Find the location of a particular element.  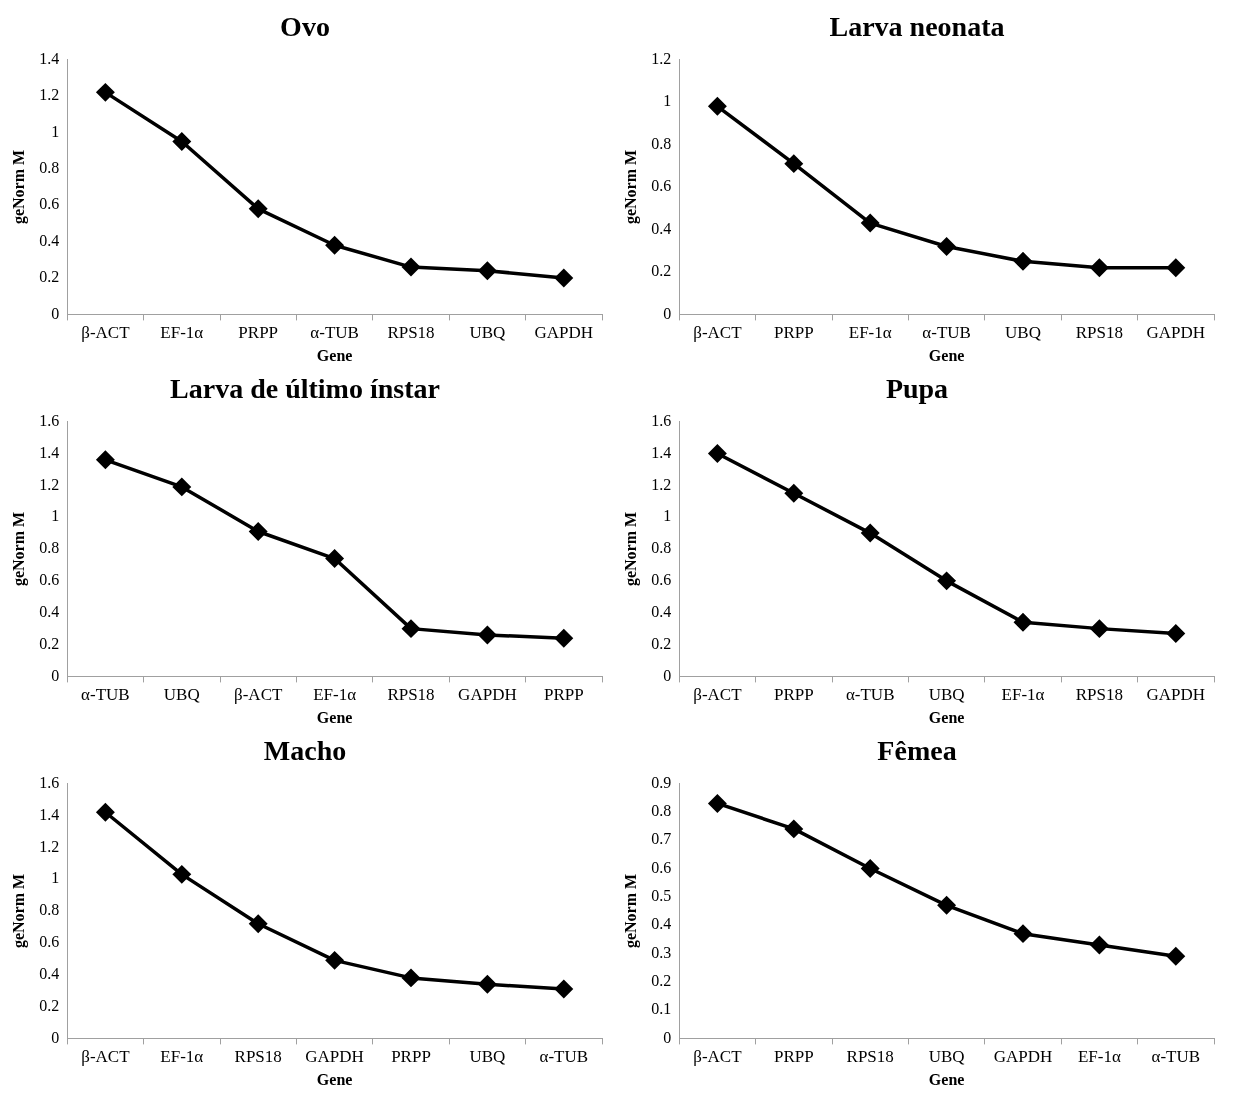

chart-title: Pupa is located at coordinates (917, 389).